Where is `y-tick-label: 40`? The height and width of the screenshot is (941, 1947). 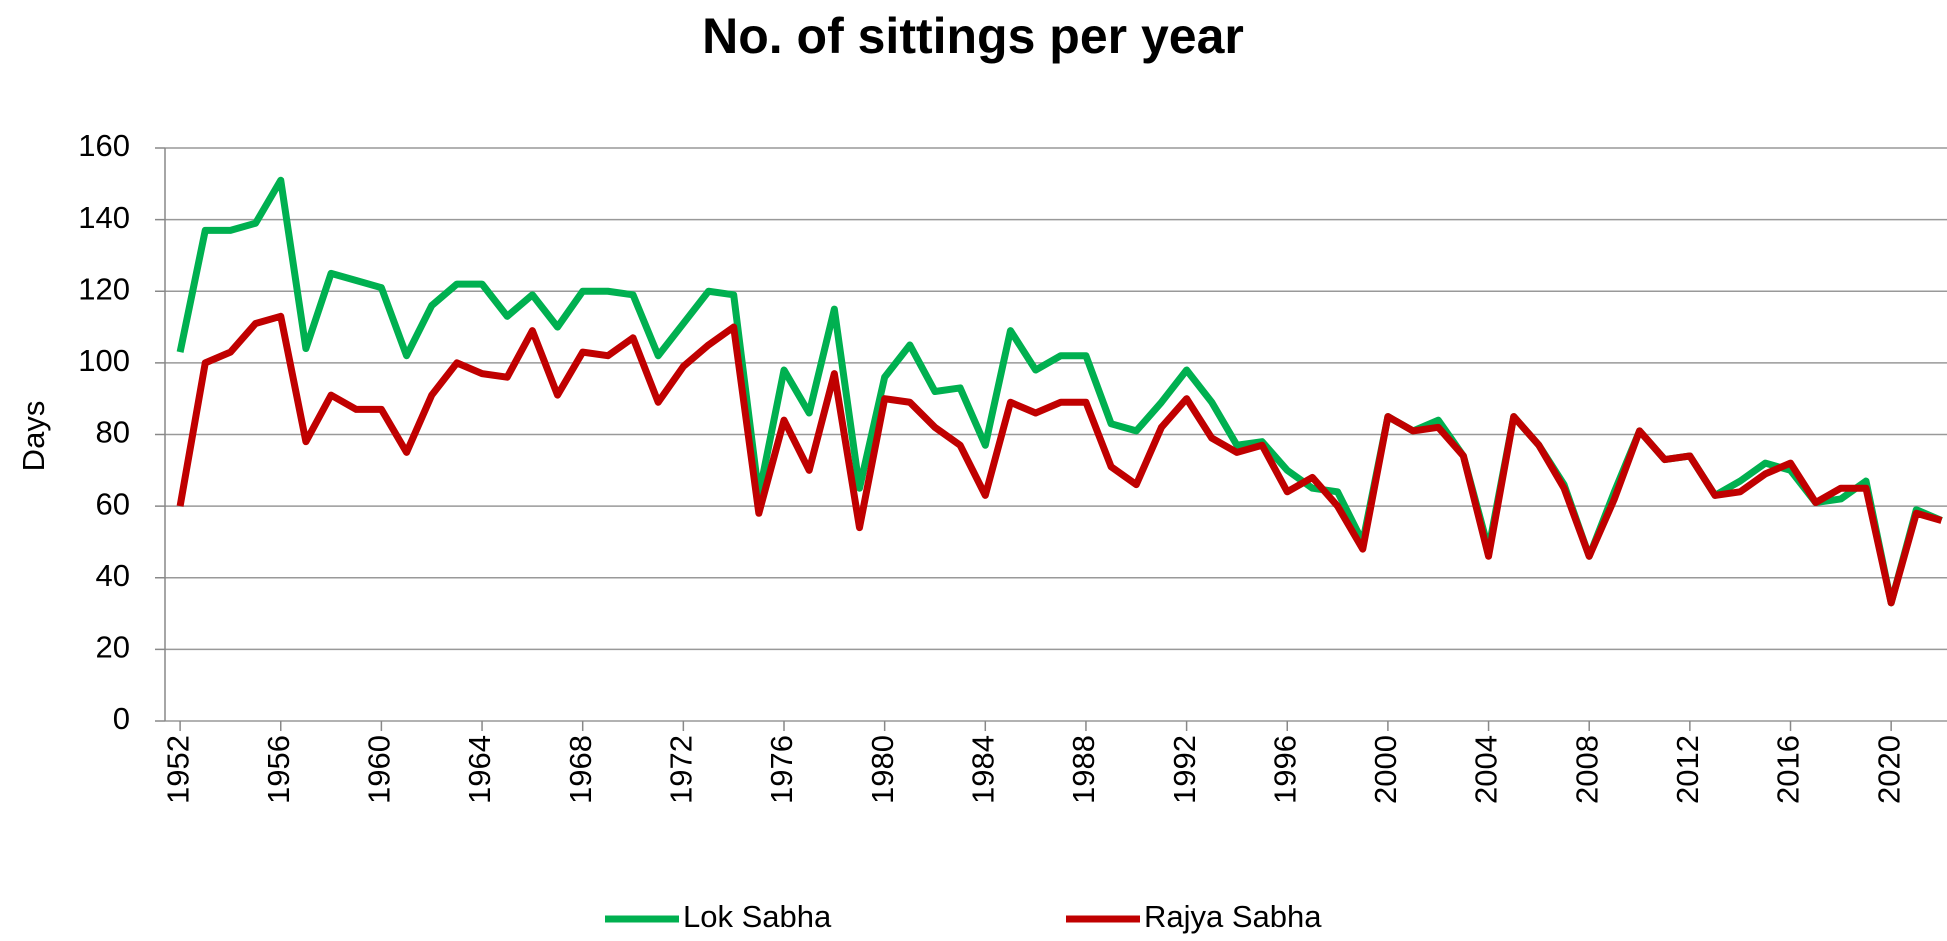
y-tick-label: 40 is located at coordinates (113, 575).